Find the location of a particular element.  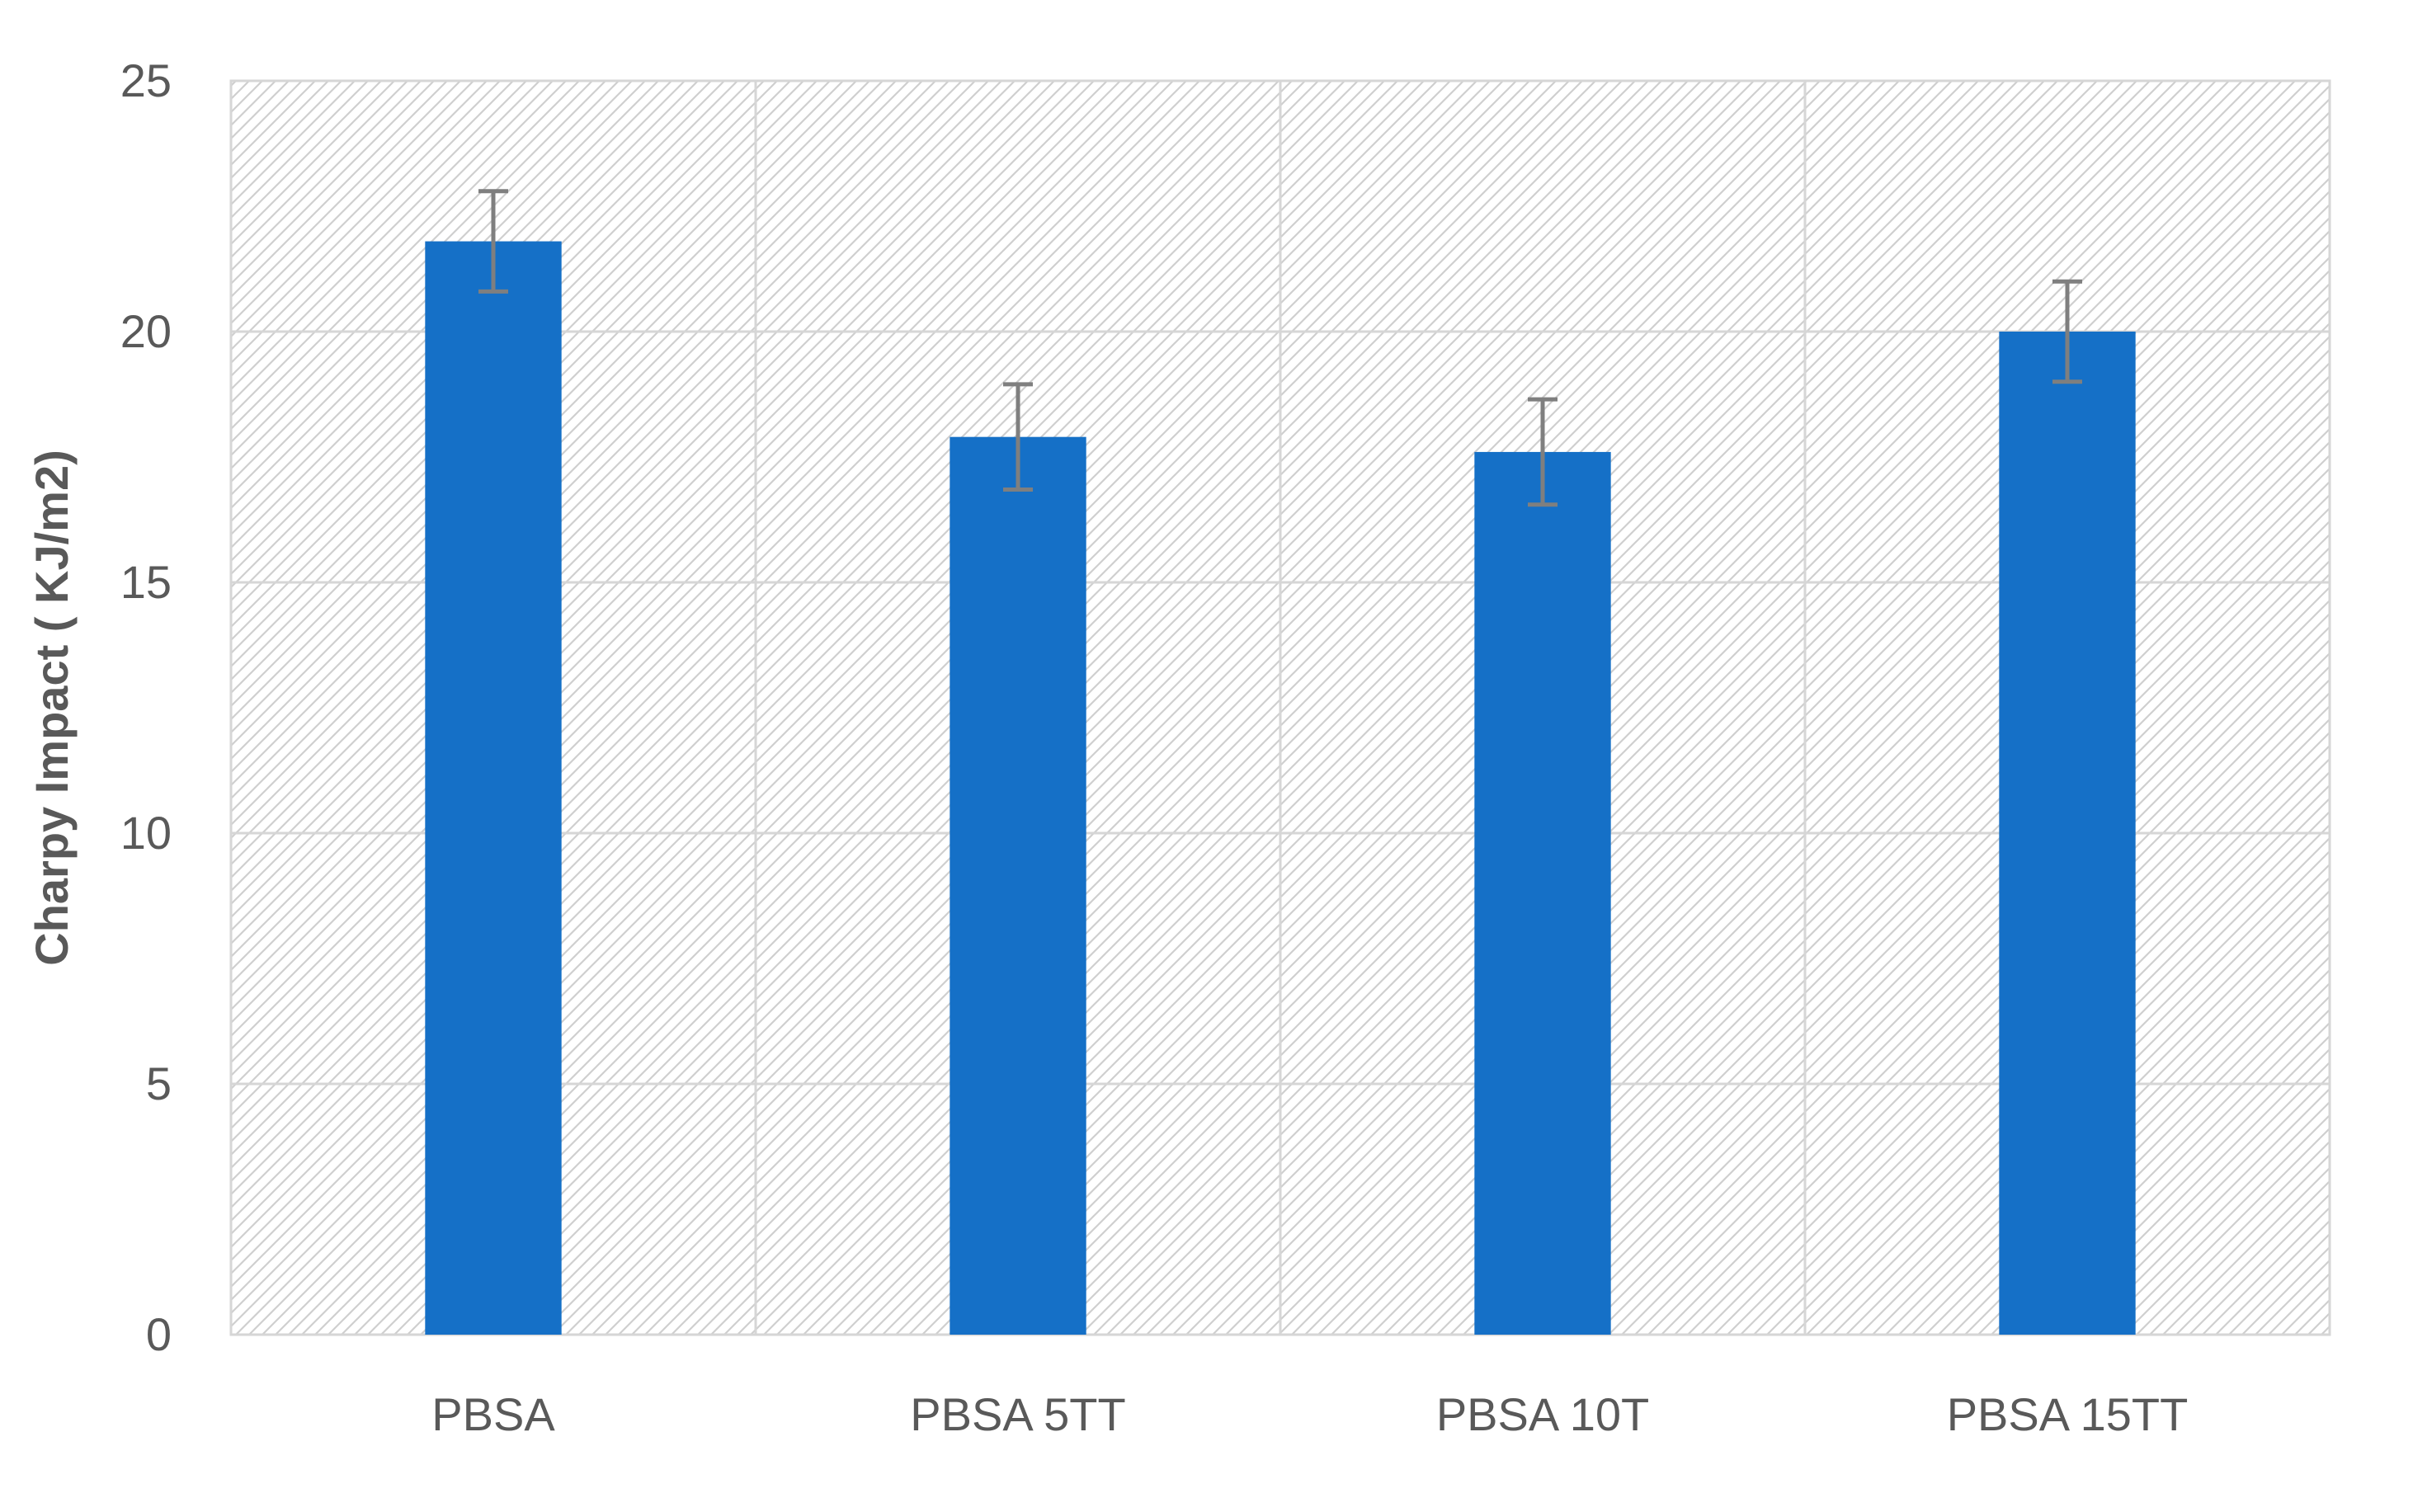

x-tick-label: PBSA 5TT is located at coordinates (1018, 1414).